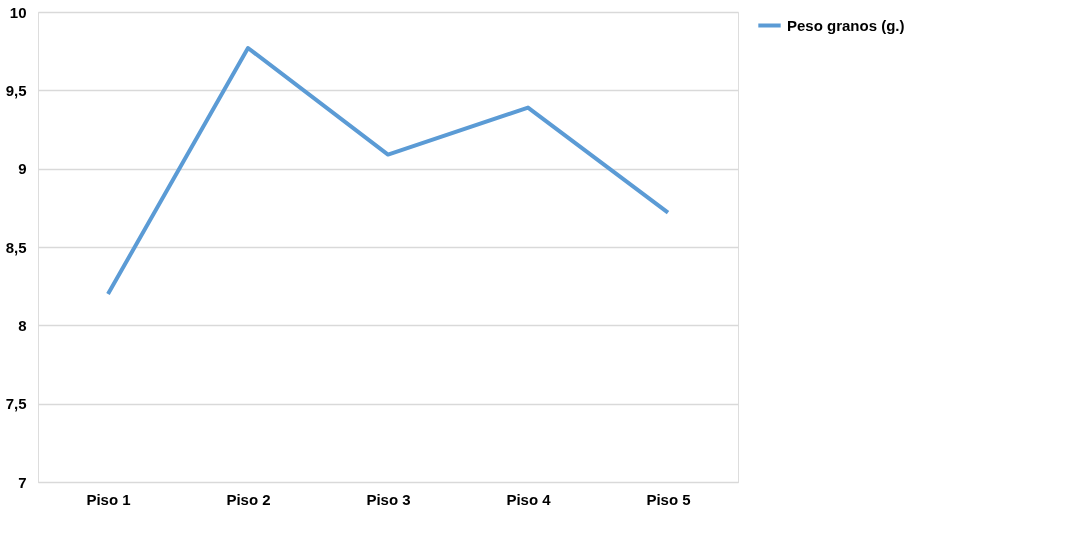 This screenshot has height=553, width=1086. What do you see at coordinates (846, 25) in the screenshot?
I see `legend-label: Peso granos (g.)` at bounding box center [846, 25].